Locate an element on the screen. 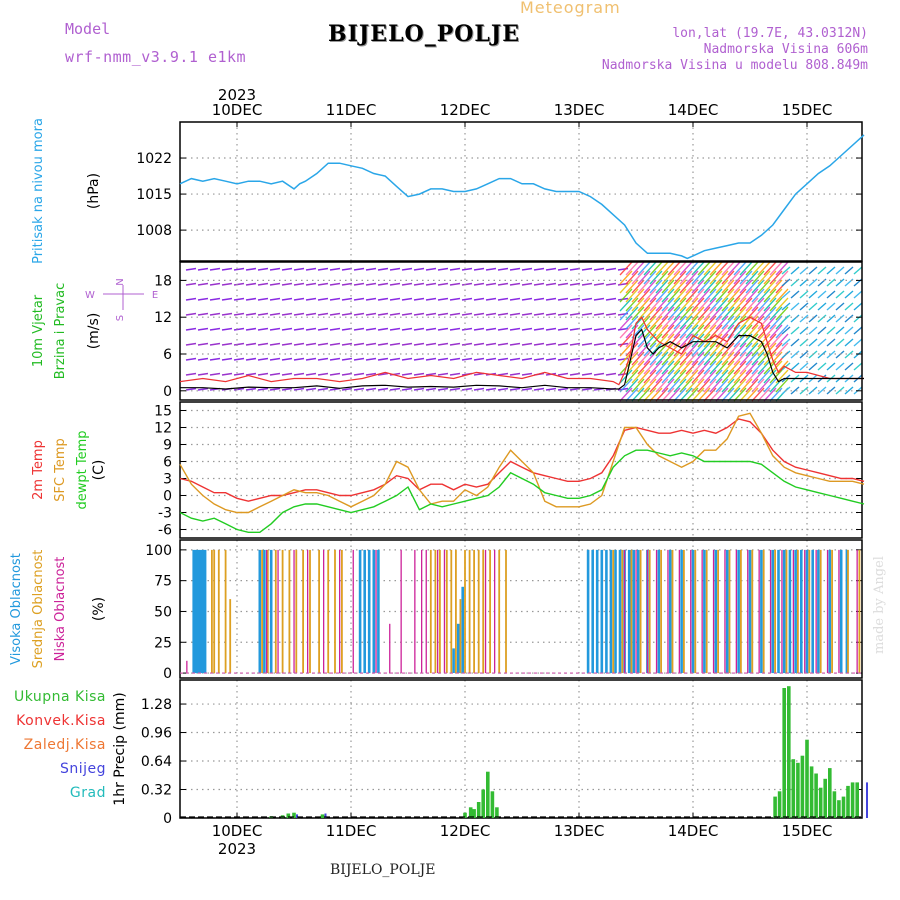 The image size is (900, 900). y-tick-label: 18 is located at coordinates (163, 281).